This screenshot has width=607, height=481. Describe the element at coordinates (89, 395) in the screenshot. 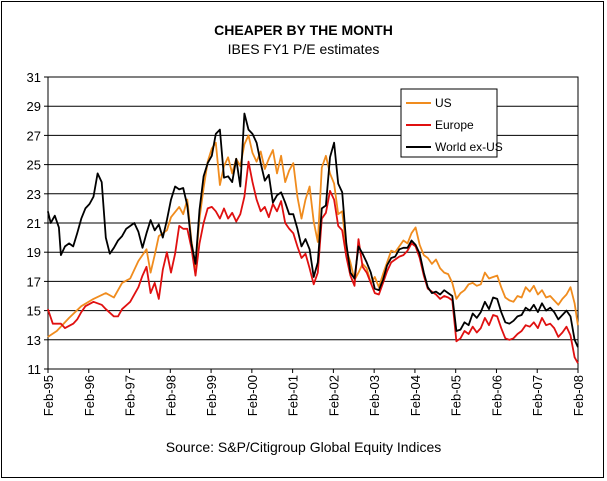

I see `x-tick-label: Feb-96` at that location.